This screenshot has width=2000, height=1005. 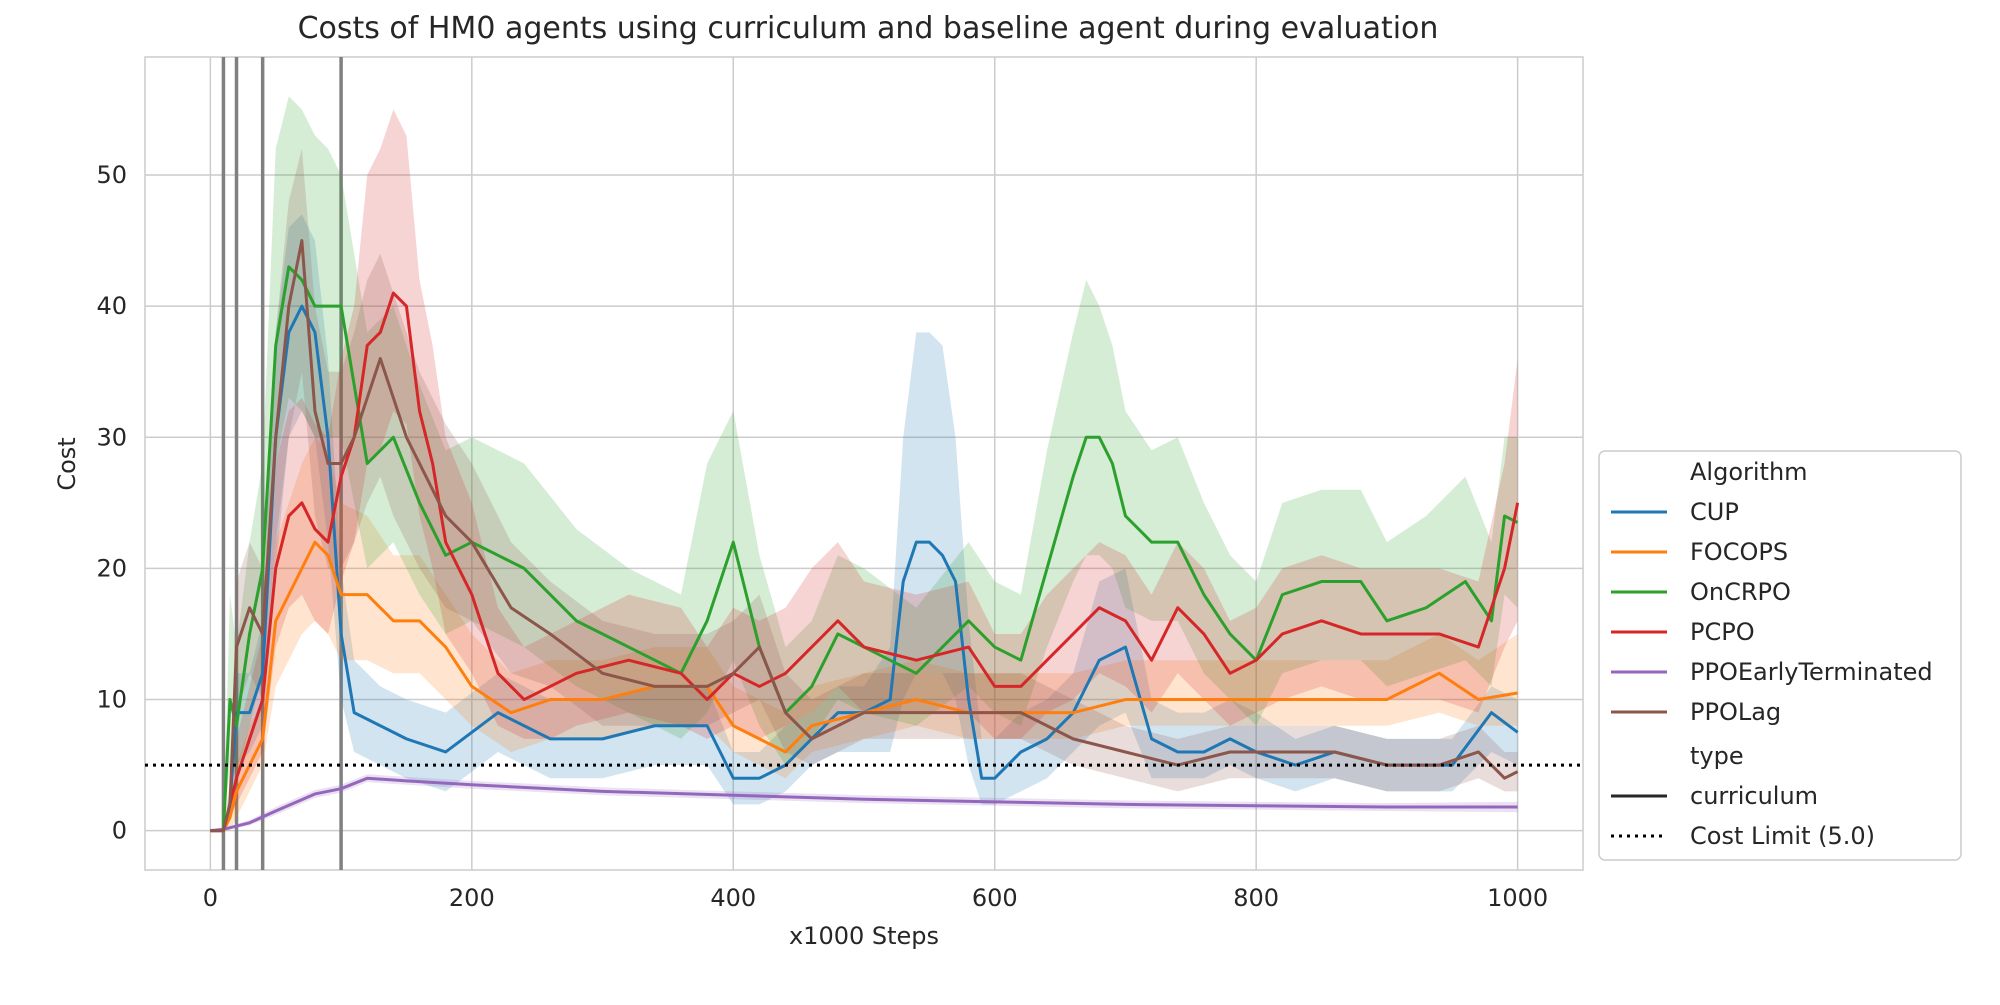 What do you see at coordinates (864, 804) in the screenshot?
I see `series-line` at bounding box center [864, 804].